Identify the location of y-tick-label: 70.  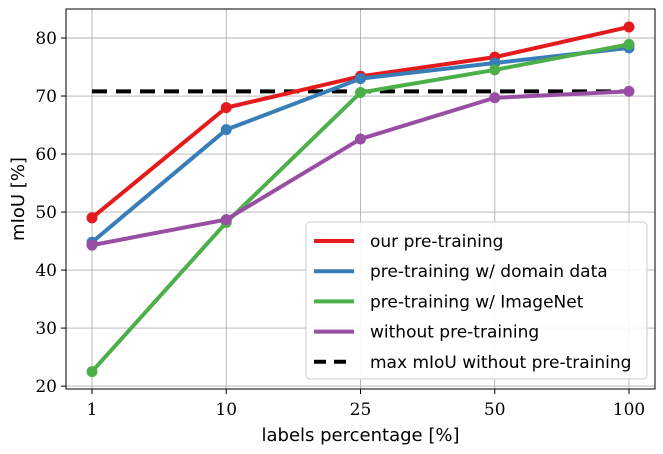
(46, 97).